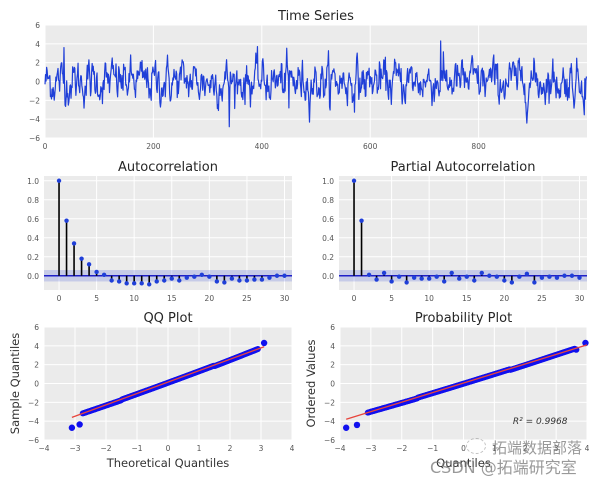  What do you see at coordinates (261, 448) in the screenshot?
I see `x-tick-label: 3` at bounding box center [261, 448].